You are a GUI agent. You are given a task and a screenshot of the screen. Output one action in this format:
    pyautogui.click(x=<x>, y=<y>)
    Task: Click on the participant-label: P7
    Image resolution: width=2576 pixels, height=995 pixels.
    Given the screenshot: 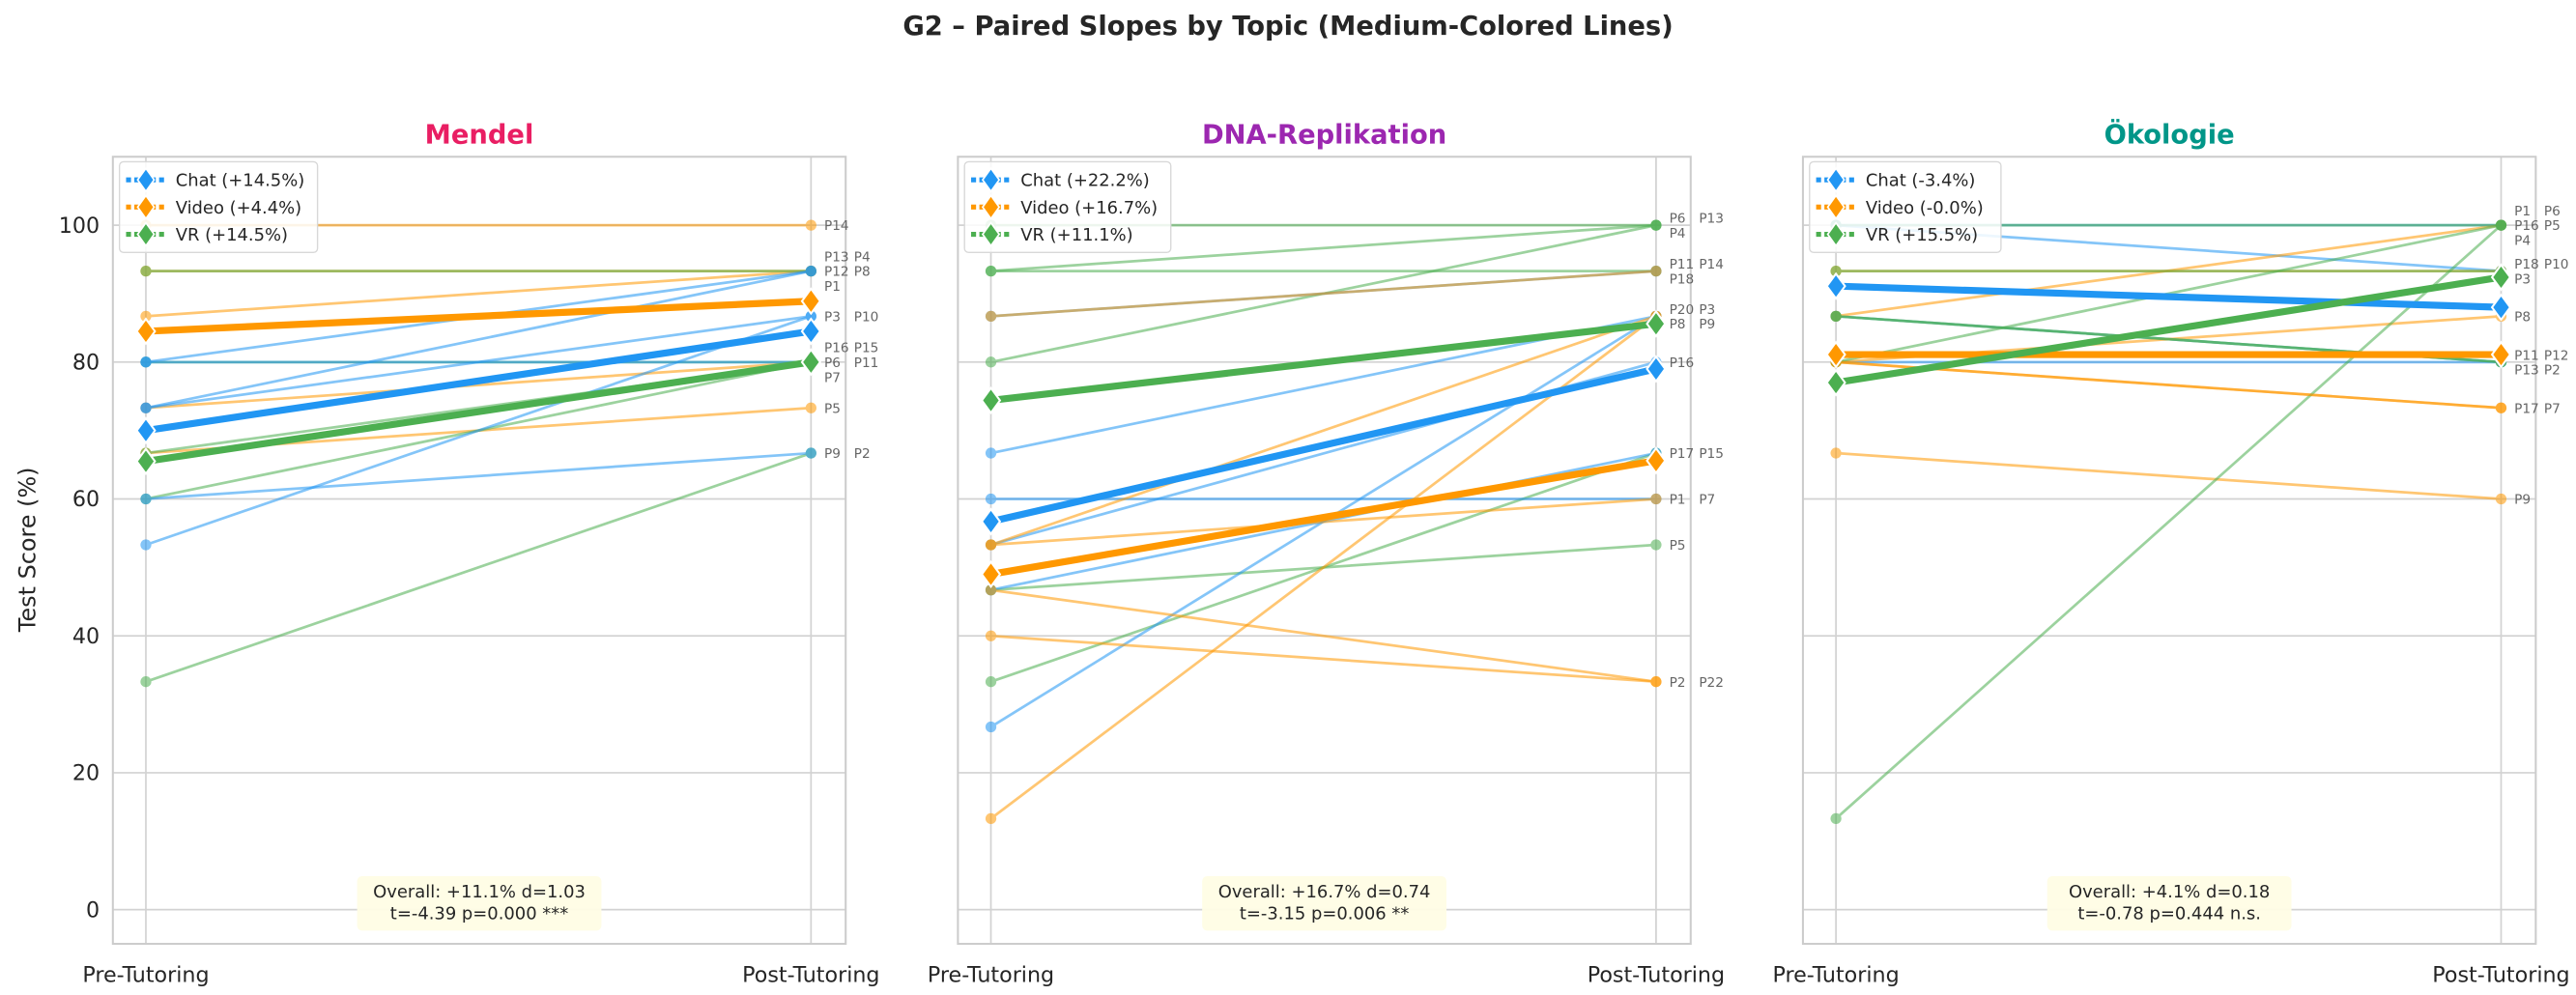 What is the action you would take?
    pyautogui.click(x=1707, y=501)
    